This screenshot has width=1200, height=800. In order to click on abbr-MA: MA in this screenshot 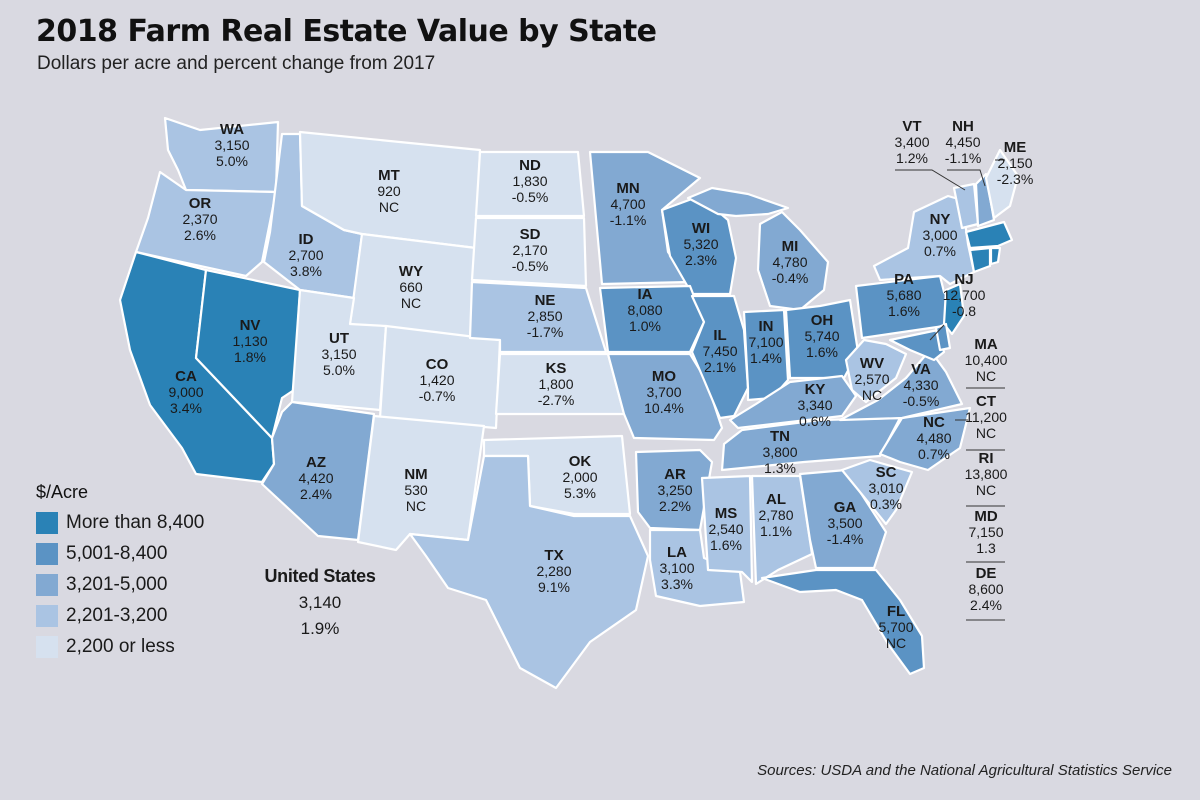, I will do `click(985, 344)`.